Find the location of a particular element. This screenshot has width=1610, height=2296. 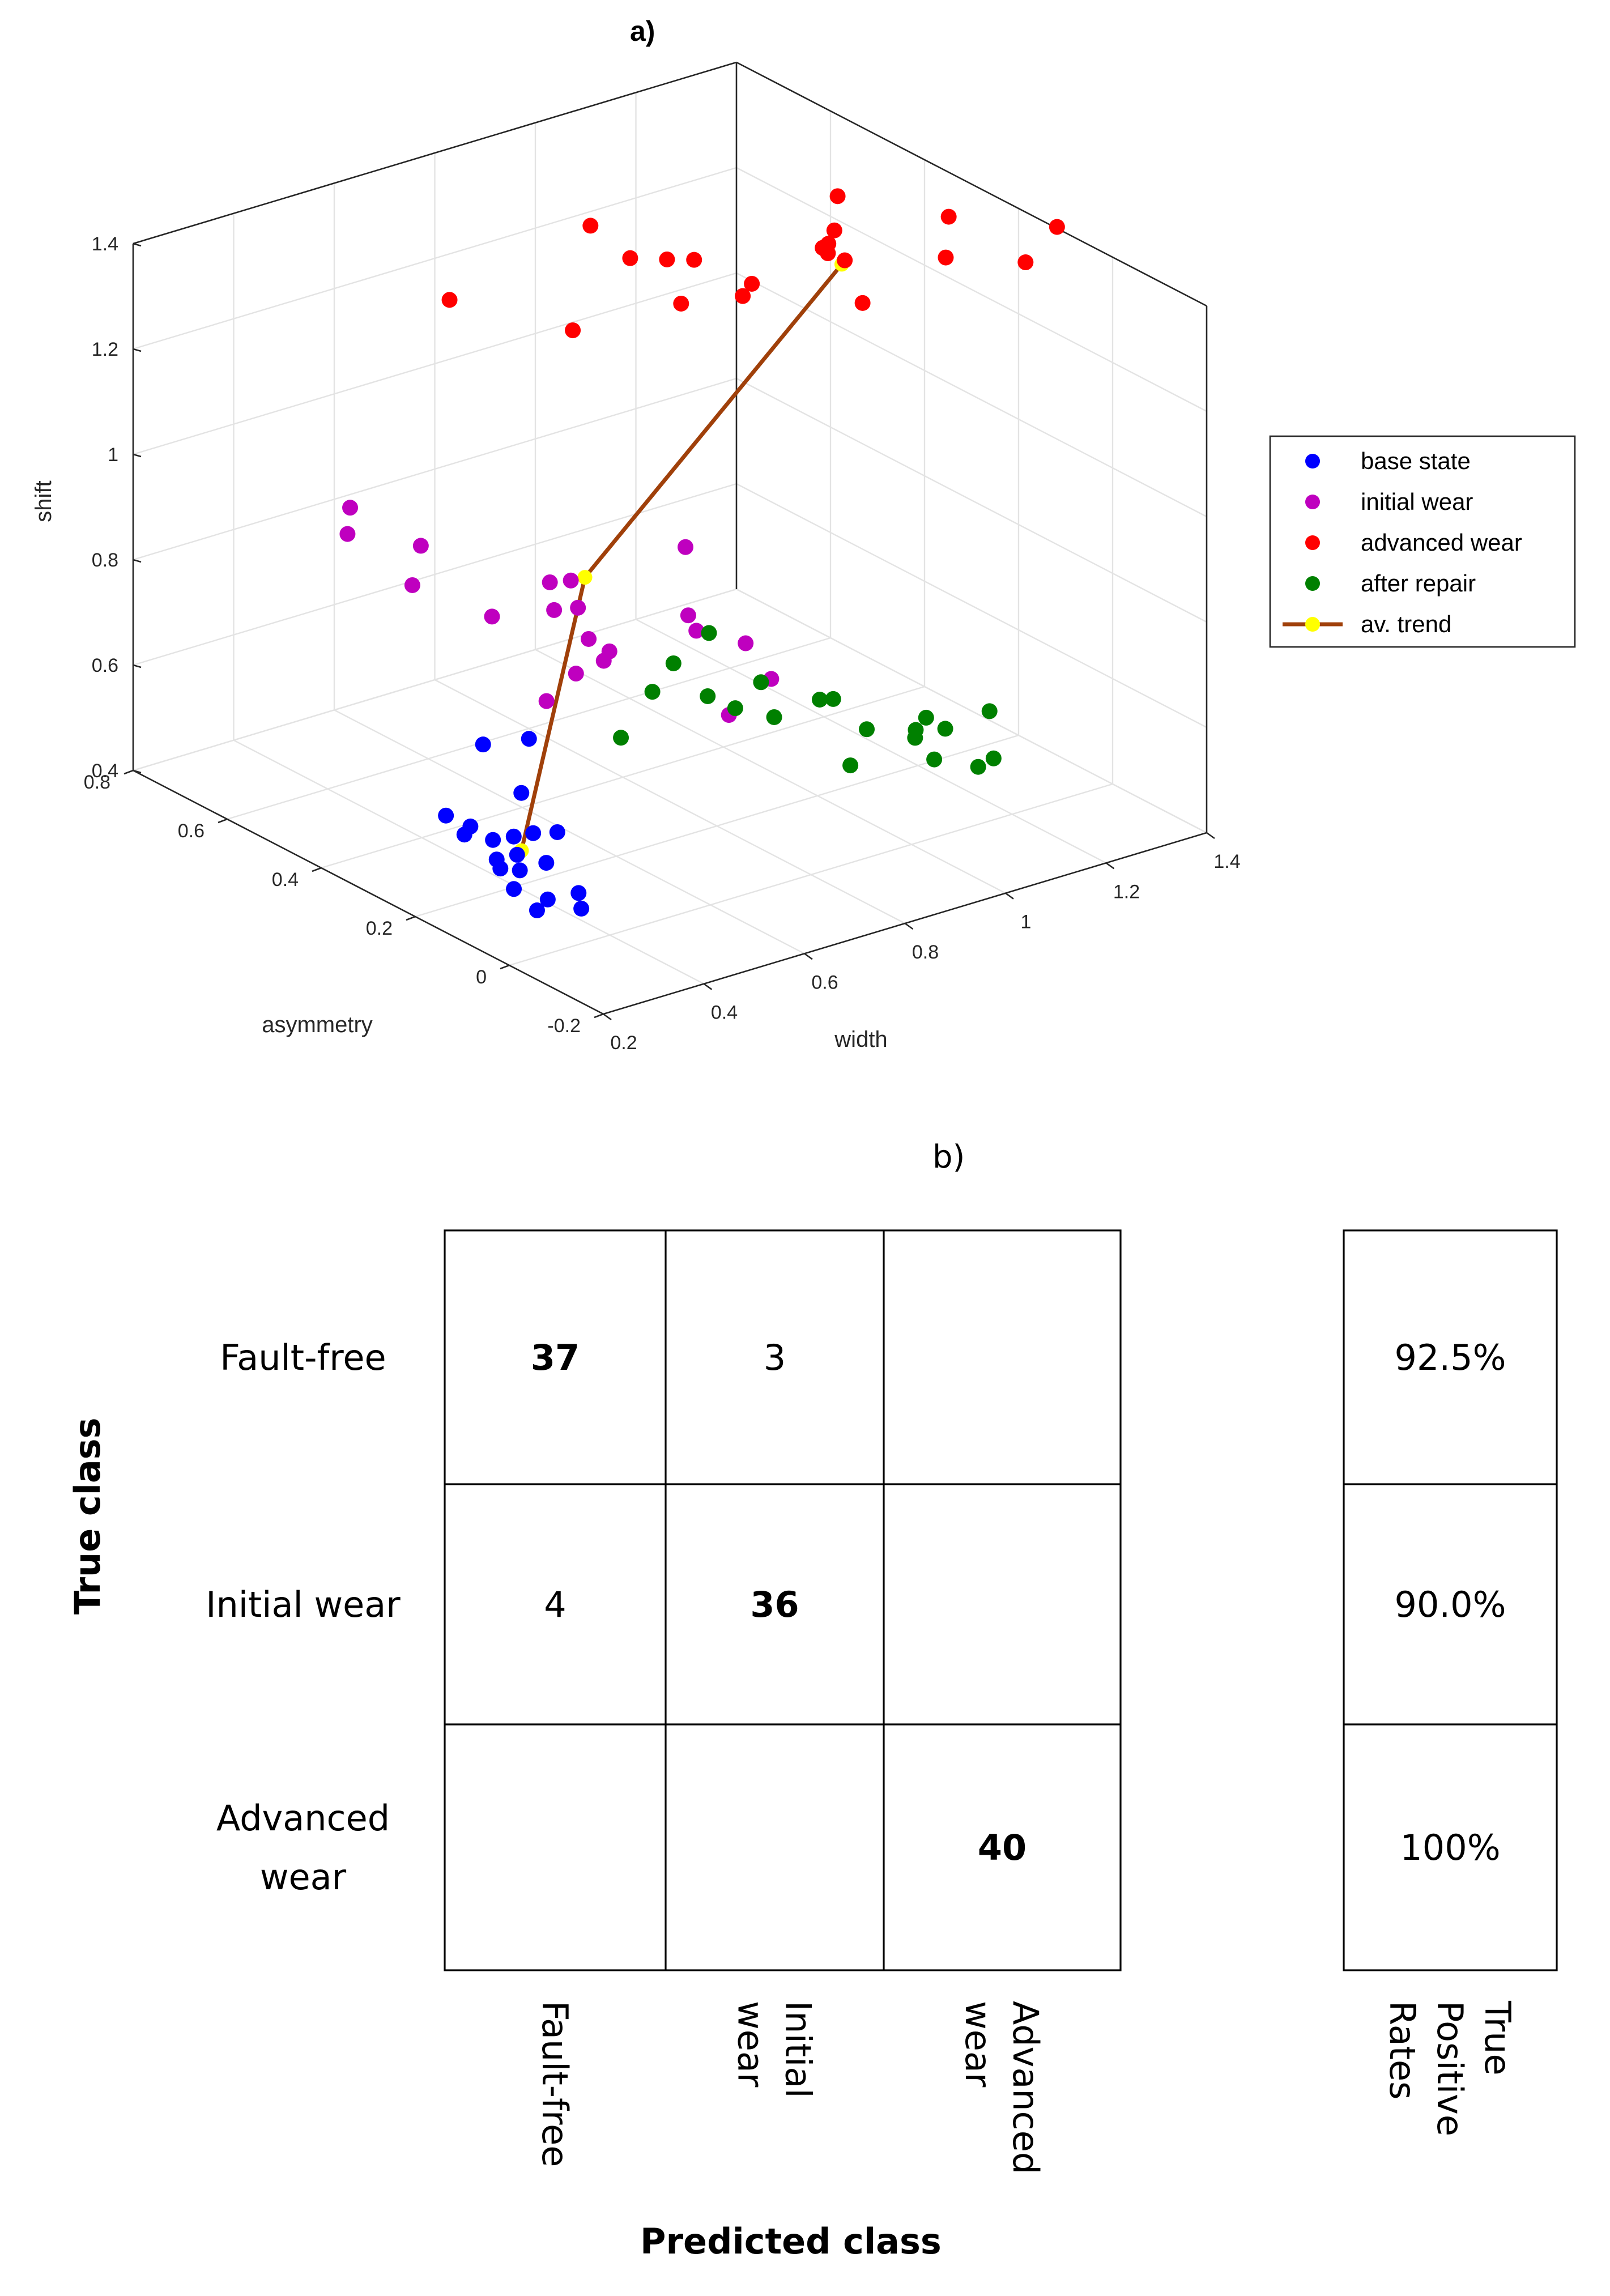

col-label: Advanced is located at coordinates (1025, 2087).